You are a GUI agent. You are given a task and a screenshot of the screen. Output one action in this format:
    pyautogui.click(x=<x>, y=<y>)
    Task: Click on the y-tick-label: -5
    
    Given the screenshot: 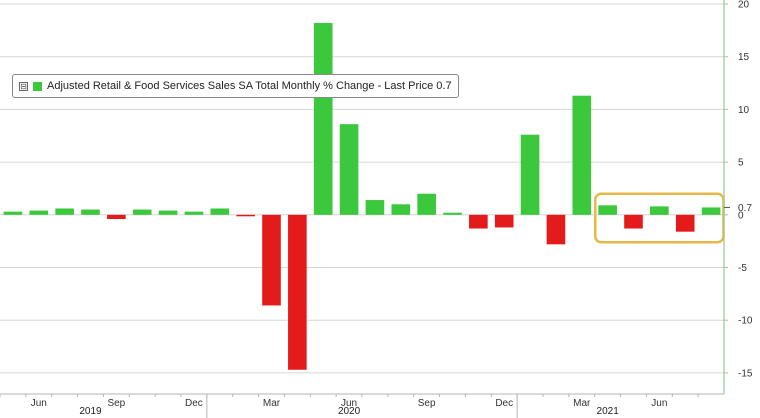 What is the action you would take?
    pyautogui.click(x=742, y=268)
    